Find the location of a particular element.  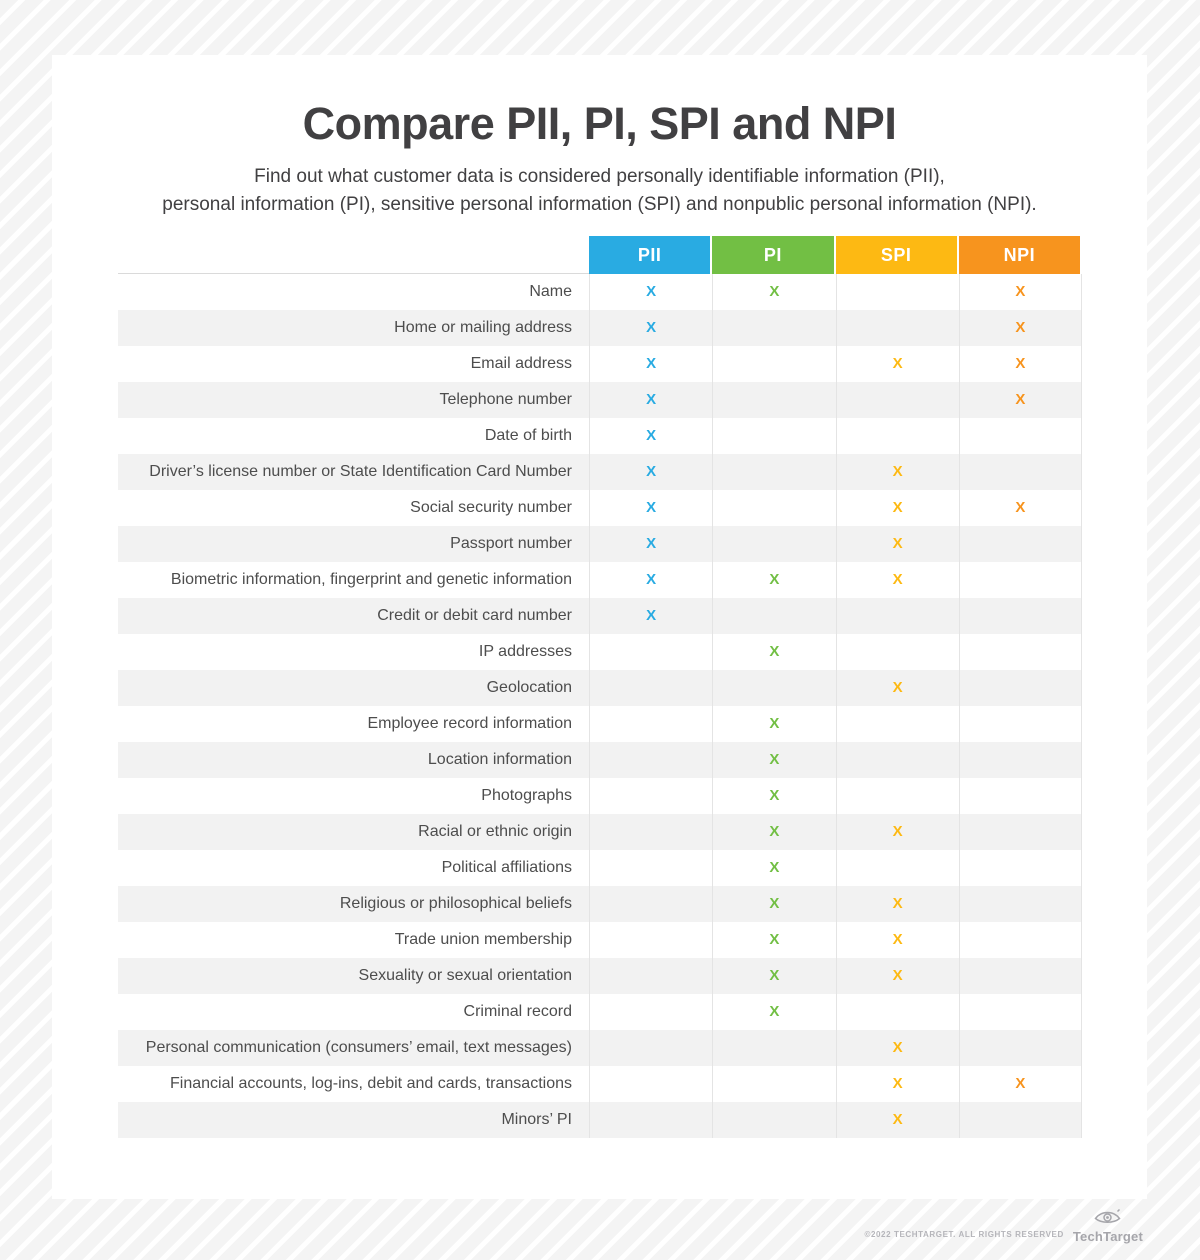

row-label: Political affiliations is located at coordinates (506, 867).